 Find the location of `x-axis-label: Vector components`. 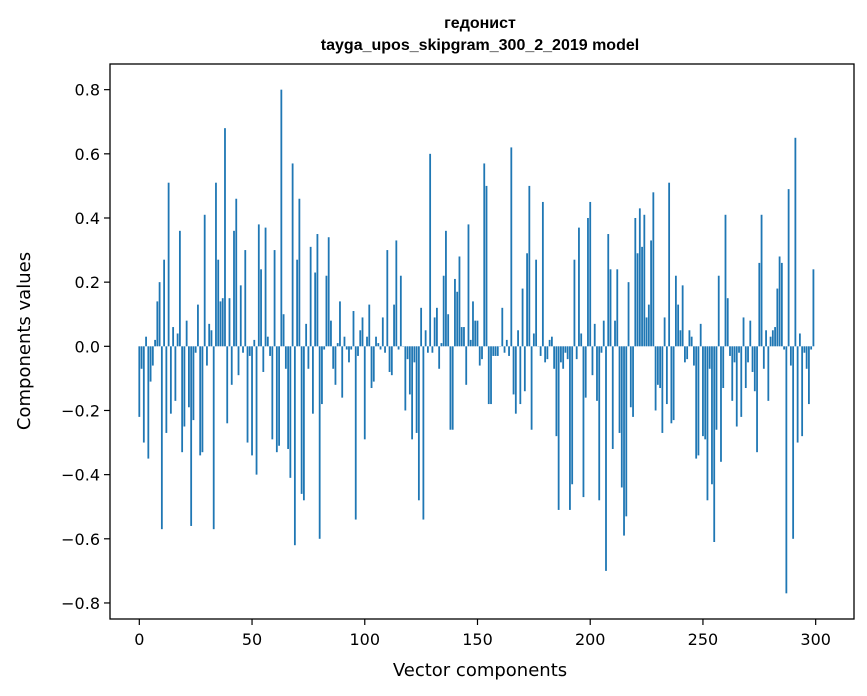

x-axis-label: Vector components is located at coordinates (480, 670).